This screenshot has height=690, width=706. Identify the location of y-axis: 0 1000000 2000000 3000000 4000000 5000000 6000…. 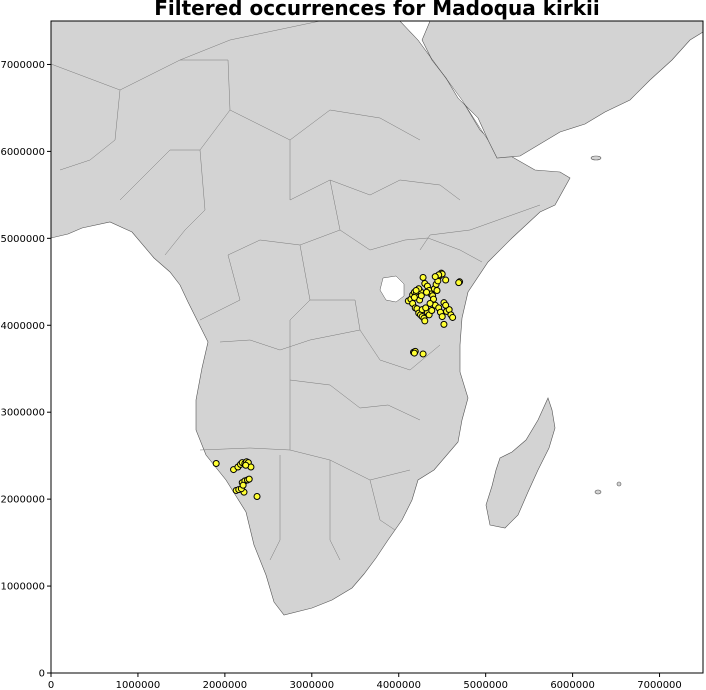
(25, 370).